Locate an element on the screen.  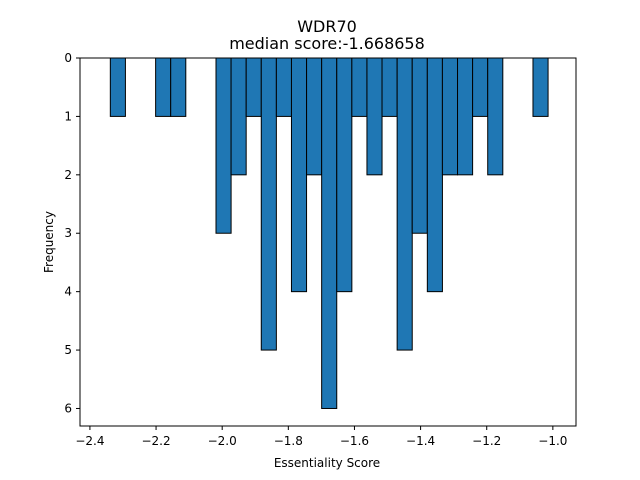
x-tick-label: −1.4 is located at coordinates (420, 441).